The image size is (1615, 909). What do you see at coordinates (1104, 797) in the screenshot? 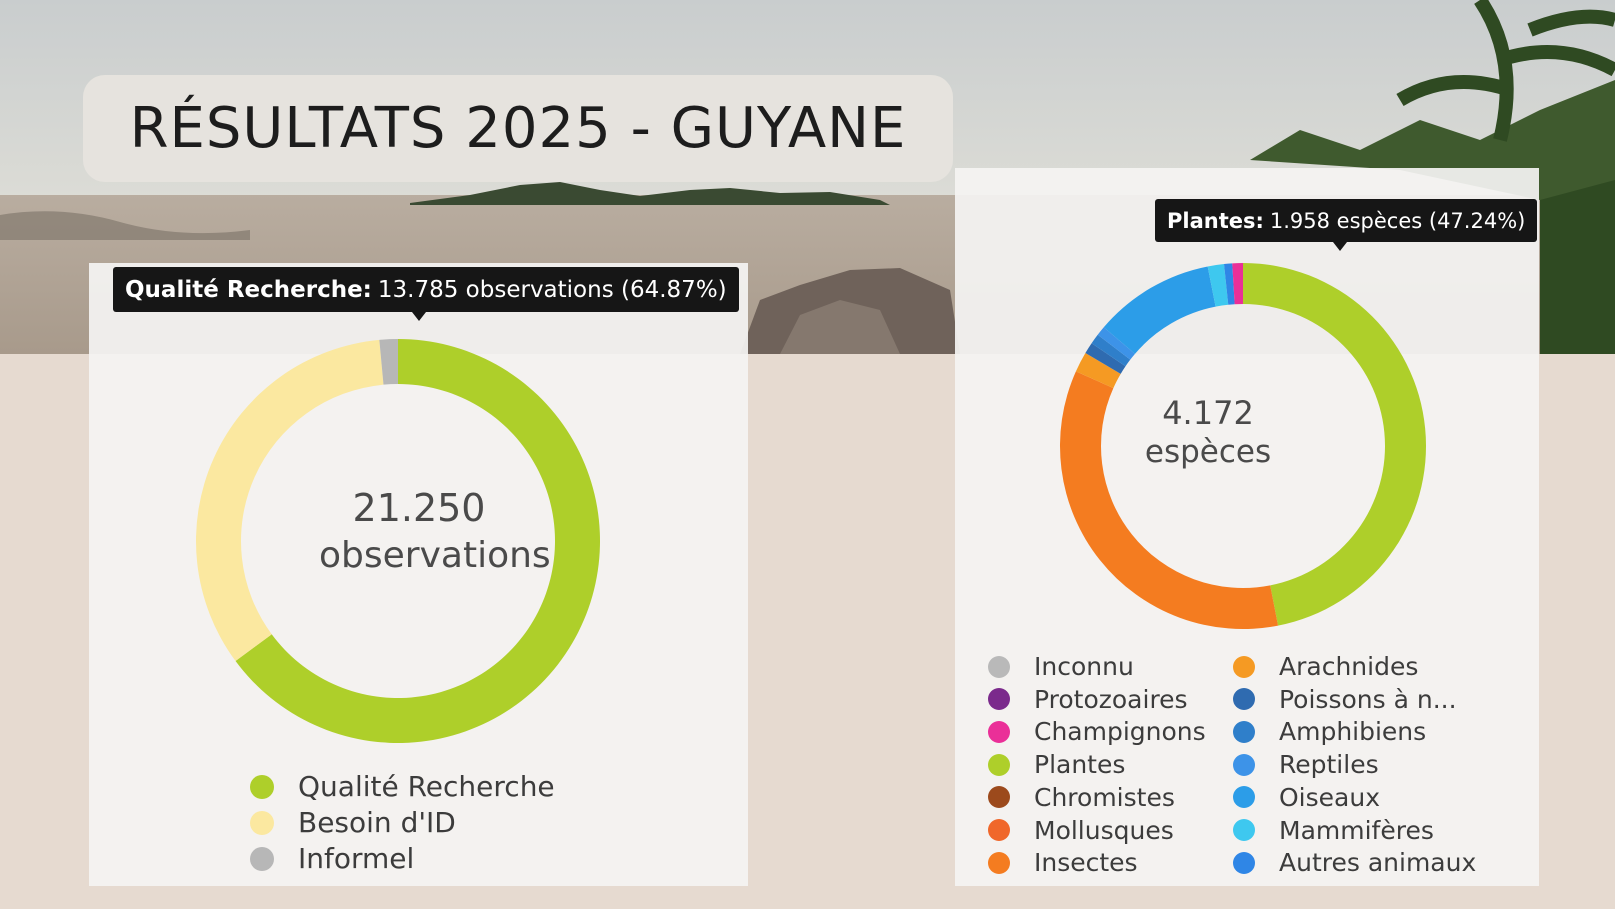
I see `legend-label: Chromistes` at bounding box center [1104, 797].